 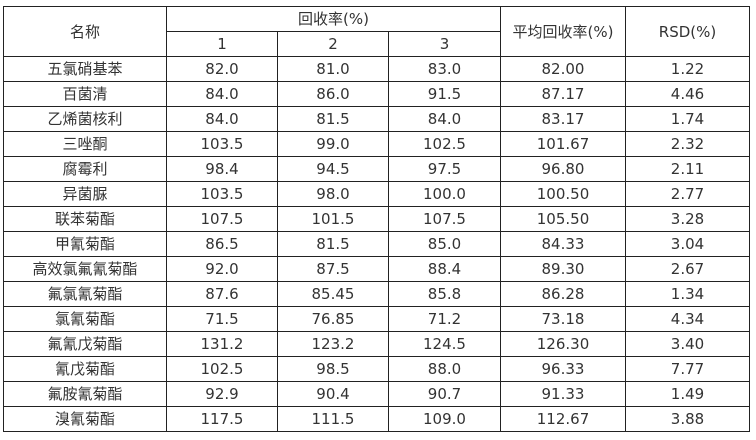 What do you see at coordinates (444, 344) in the screenshot?
I see `rep-3-cell: 124.5` at bounding box center [444, 344].